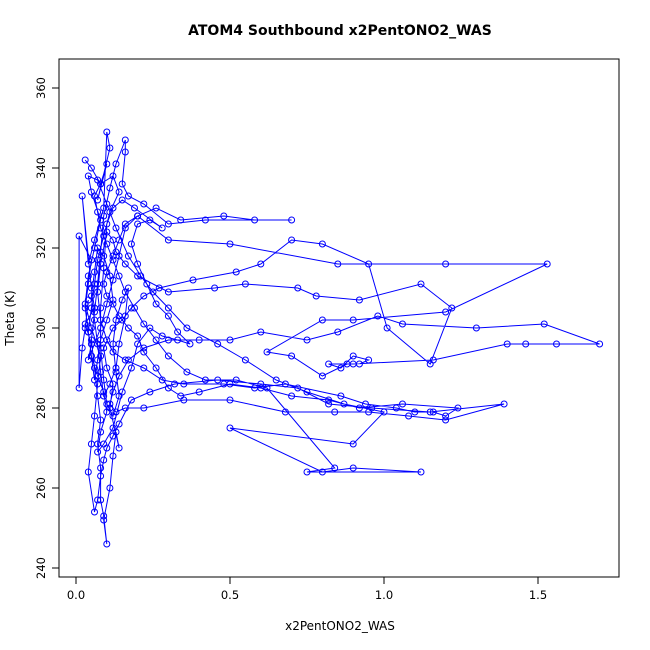 The image size is (650, 650). I want to click on y-tick-label: 360, so click(41, 88).